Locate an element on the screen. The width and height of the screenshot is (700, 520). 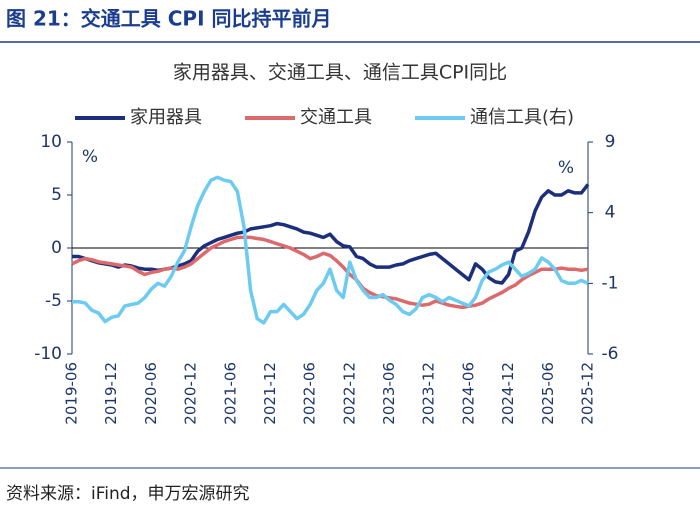
y-tick-label: 0 is located at coordinates (56, 248).